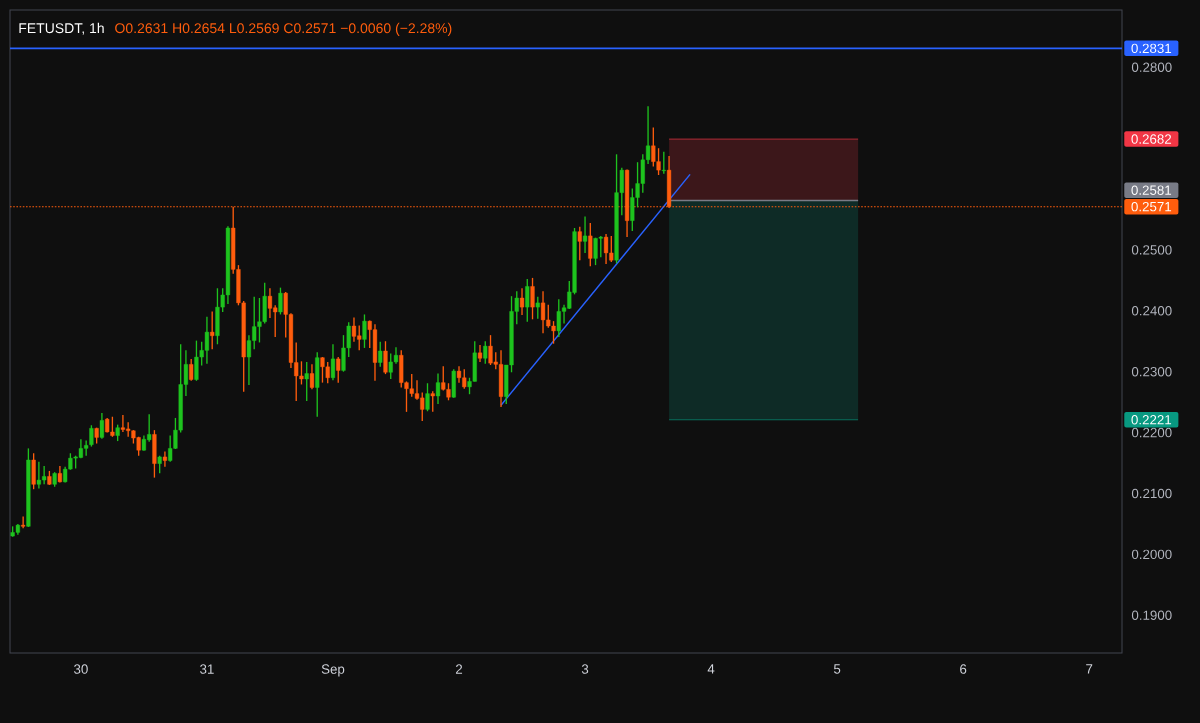 This screenshot has height=723, width=1200. Describe the element at coordinates (1151, 554) in the screenshot. I see `y-tick-label: 0.2000` at that location.